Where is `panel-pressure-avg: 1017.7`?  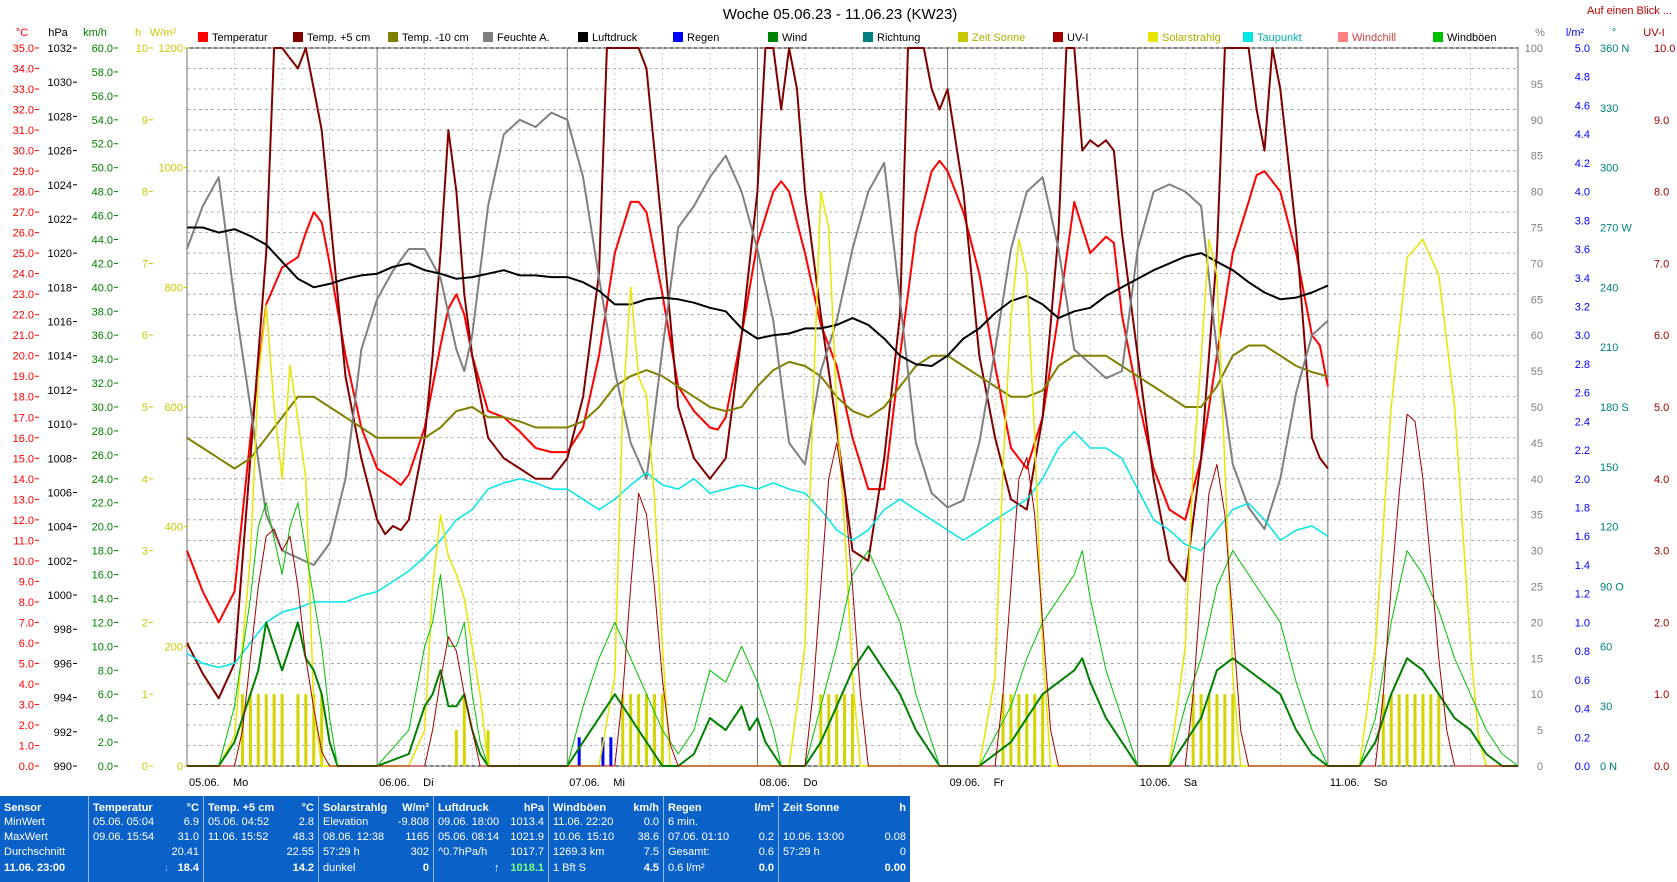
panel-pressure-avg: 1017.7 is located at coordinates (527, 852).